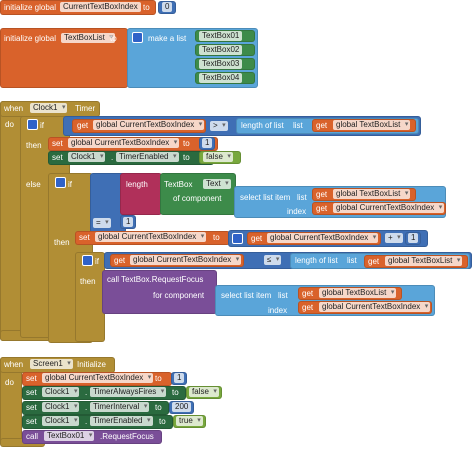  Describe the element at coordinates (167, 7) in the screenshot. I see `block-field: 0` at that location.